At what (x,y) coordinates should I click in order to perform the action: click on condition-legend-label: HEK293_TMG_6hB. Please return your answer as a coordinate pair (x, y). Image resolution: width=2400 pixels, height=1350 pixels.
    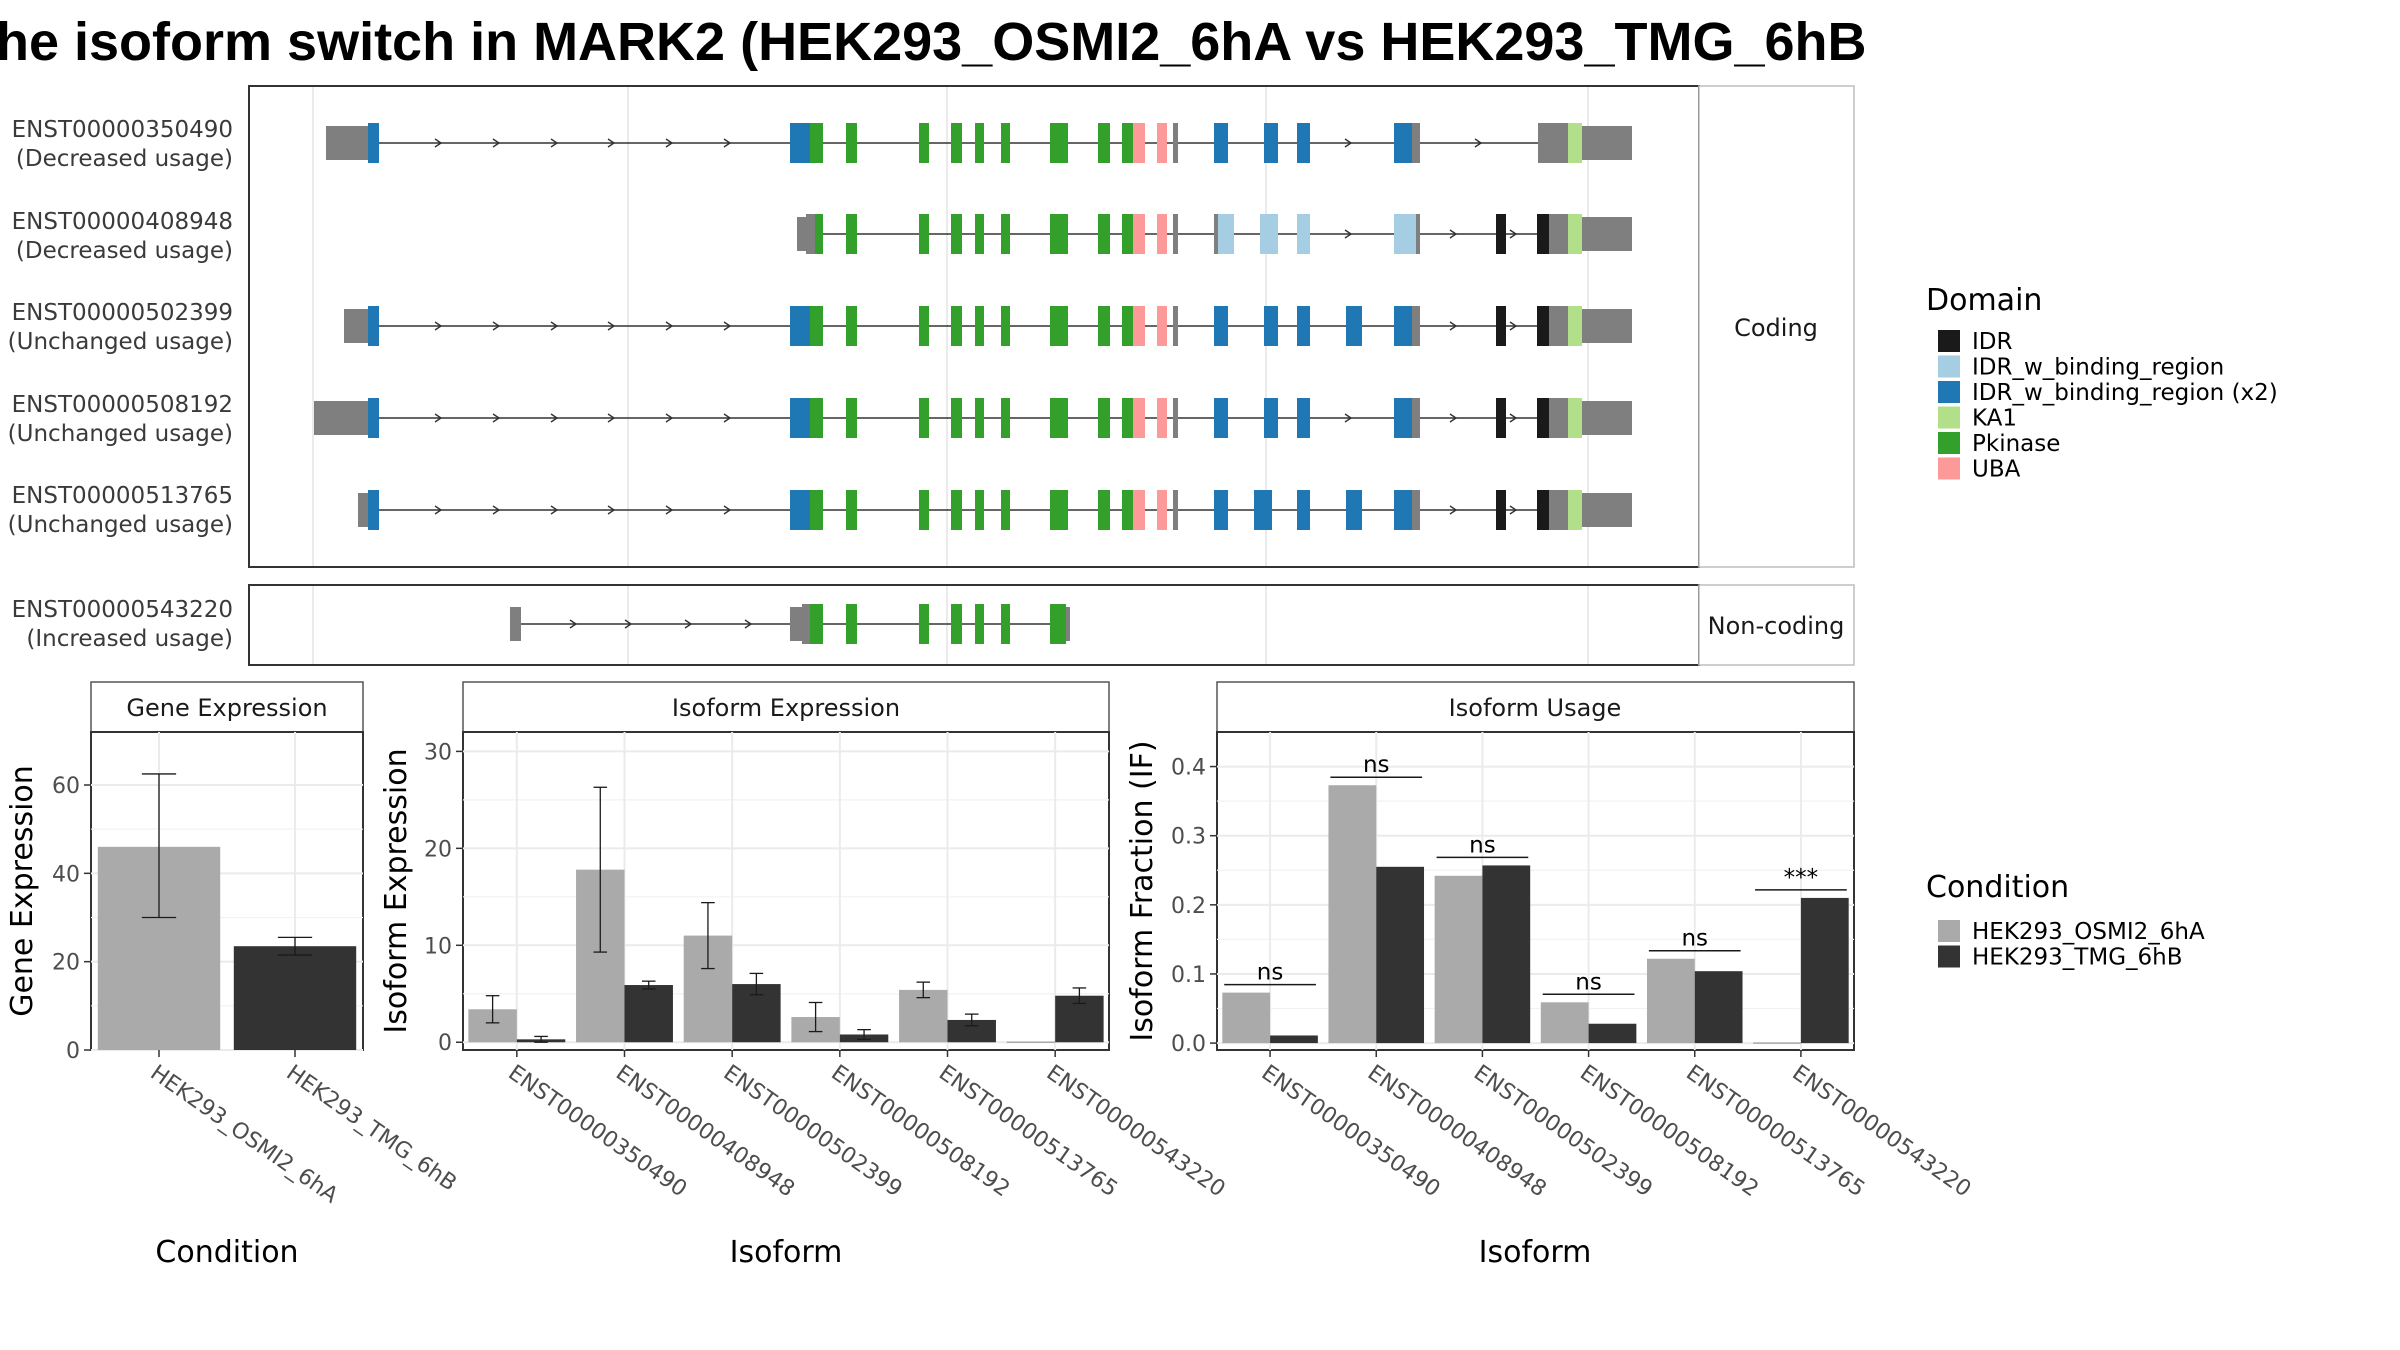
    Looking at the image, I should click on (2077, 958).